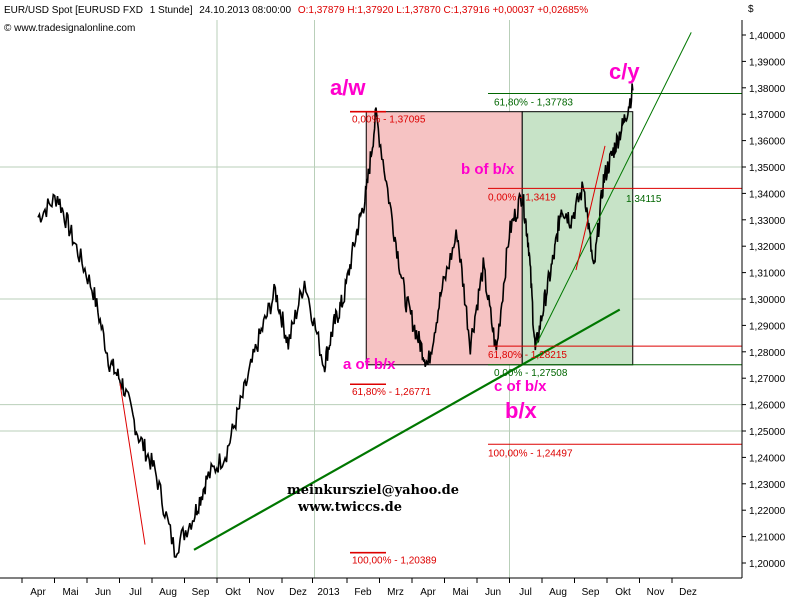  I want to click on wave-label: c of b/x, so click(520, 386).